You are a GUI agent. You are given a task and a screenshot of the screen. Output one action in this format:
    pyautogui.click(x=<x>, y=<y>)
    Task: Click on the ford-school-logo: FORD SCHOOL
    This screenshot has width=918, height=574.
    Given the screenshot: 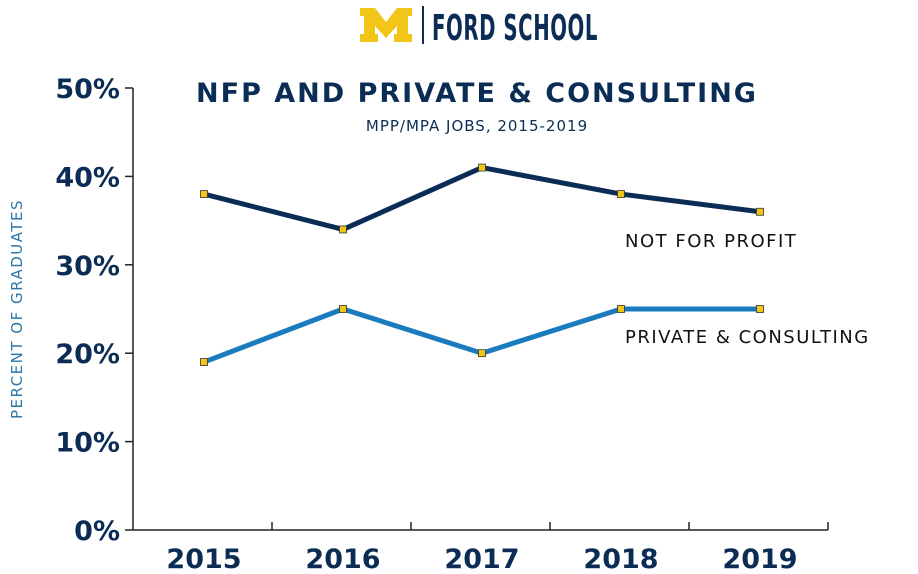 What is the action you would take?
    pyautogui.click(x=479, y=27)
    